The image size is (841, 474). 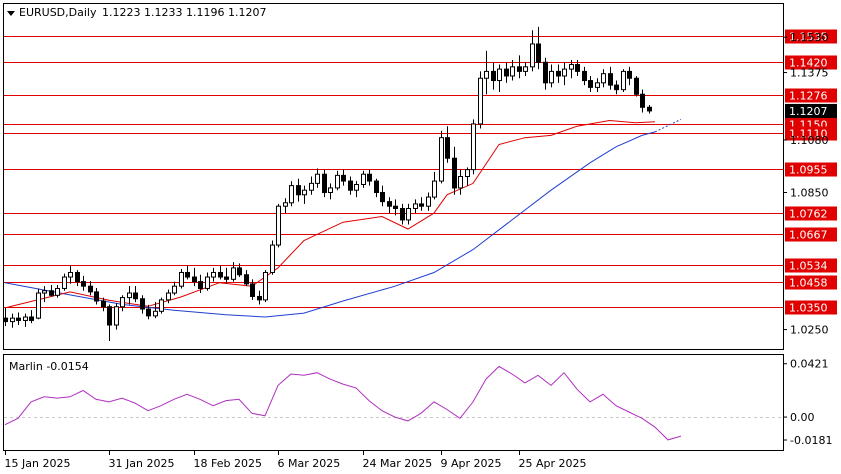 What do you see at coordinates (809, 140) in the screenshot?
I see `price-tick-label: 1.1080` at bounding box center [809, 140].